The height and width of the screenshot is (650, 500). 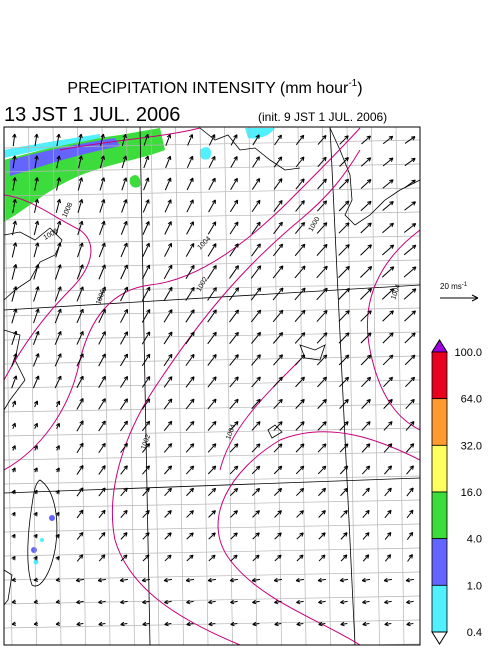 What do you see at coordinates (231, 432) in the screenshot?
I see `isobar-label: 1004` at bounding box center [231, 432].